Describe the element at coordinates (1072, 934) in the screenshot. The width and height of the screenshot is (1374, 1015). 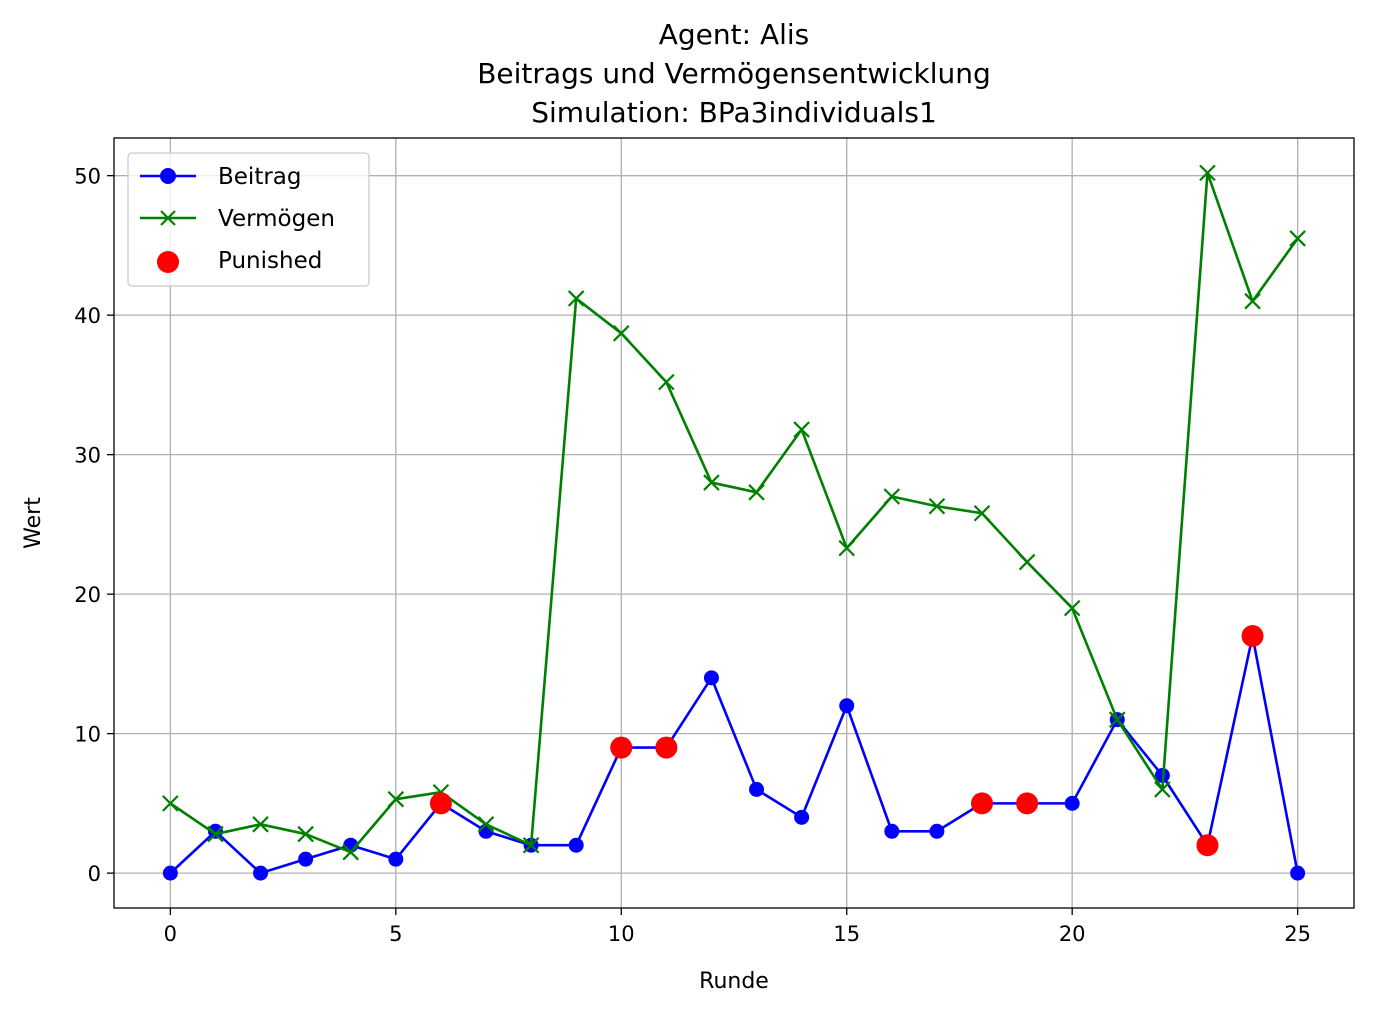
I see `x-tick-label: 20` at that location.